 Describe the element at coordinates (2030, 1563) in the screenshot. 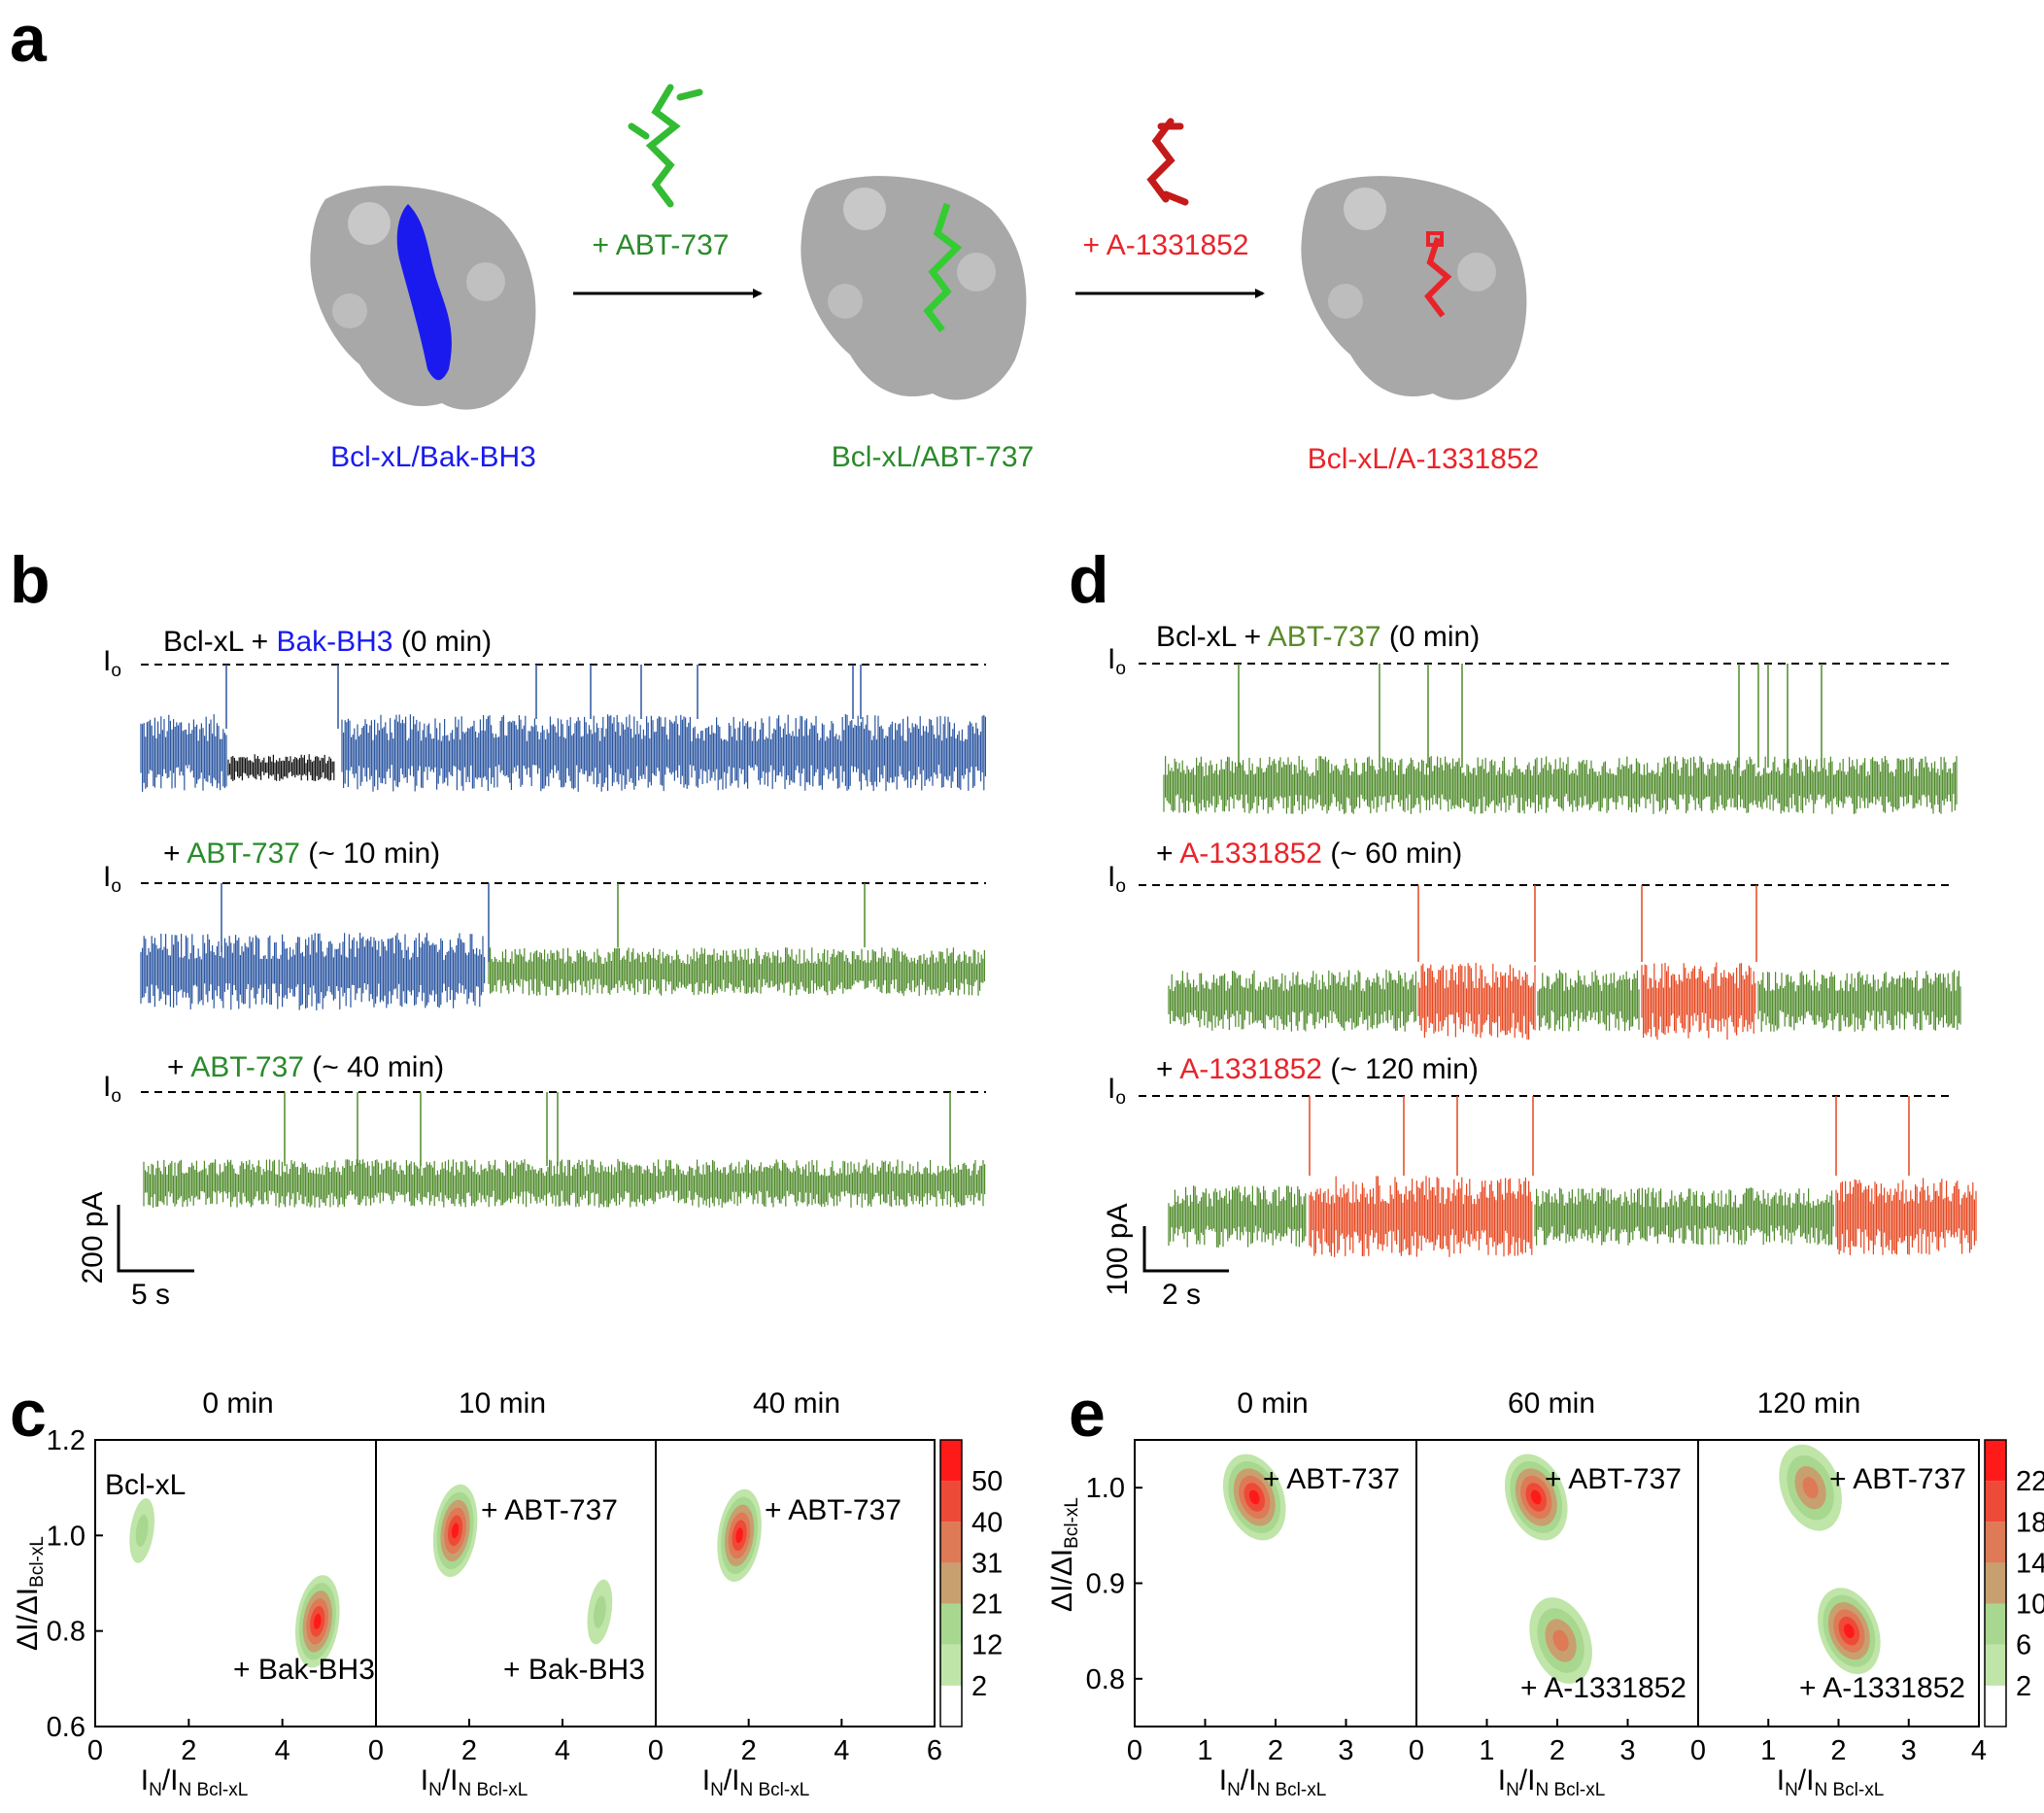

I see `colorbar-tick-label: 14` at that location.